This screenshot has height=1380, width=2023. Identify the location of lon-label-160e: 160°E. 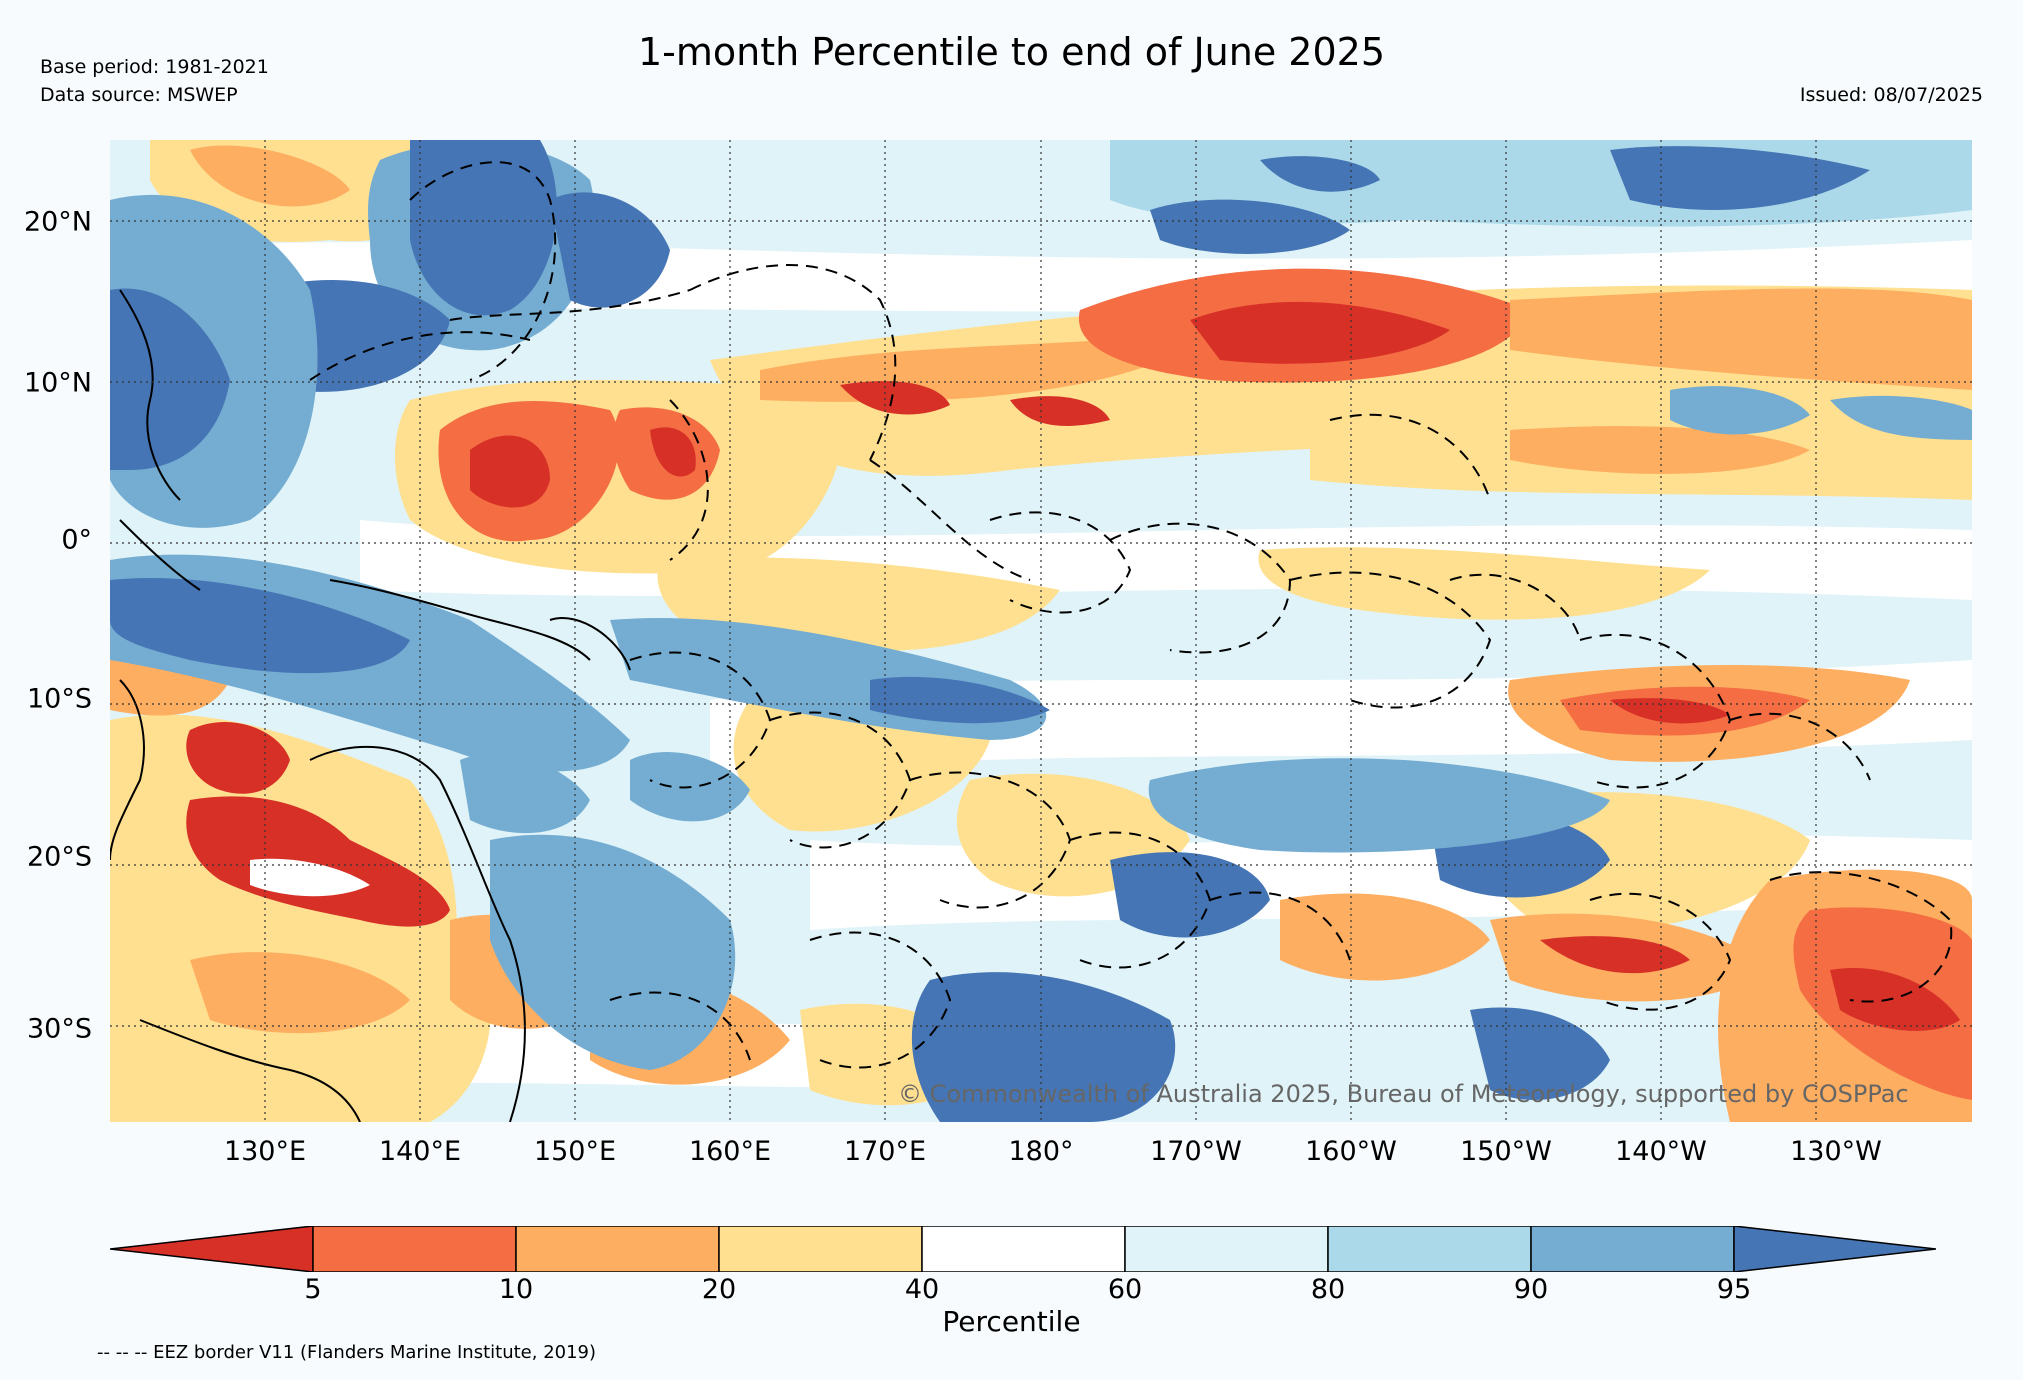
(730, 1151).